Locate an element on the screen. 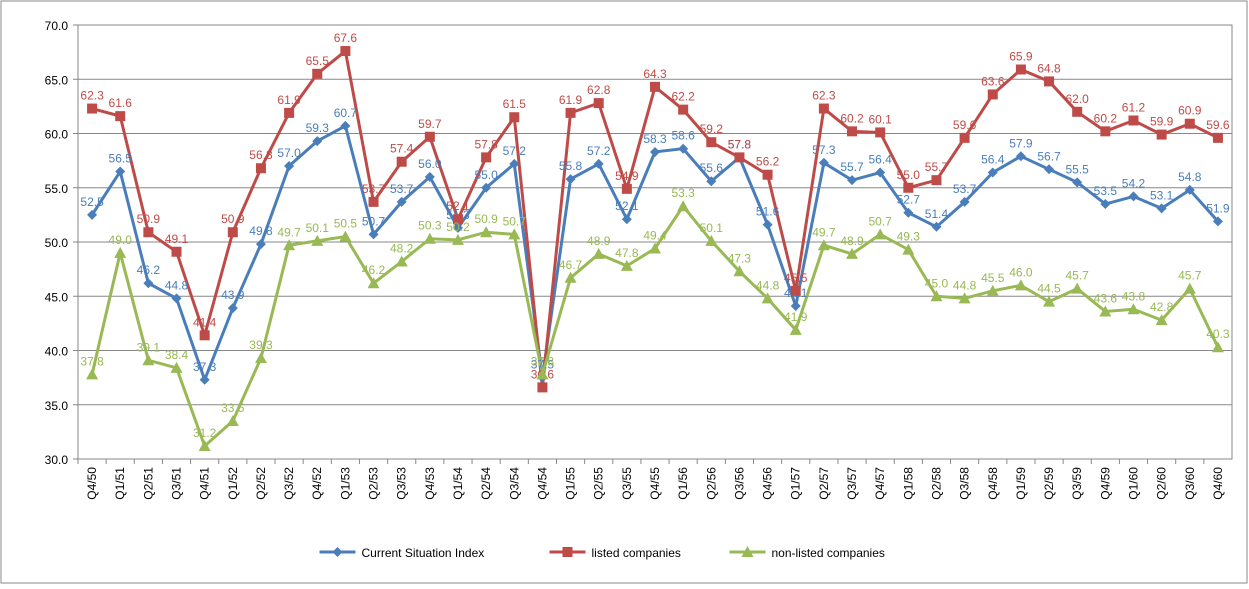 Image resolution: width=1249 pixels, height=589 pixels. y-tick-label: 65.0 is located at coordinates (57, 80).